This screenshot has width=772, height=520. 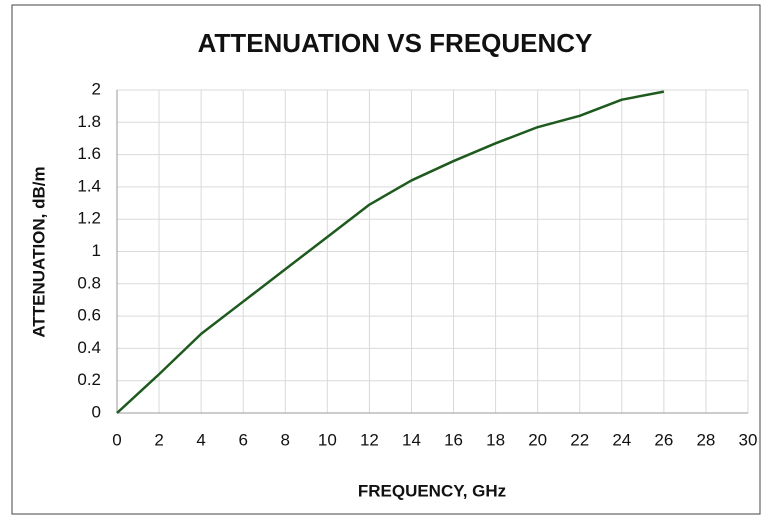 I want to click on x-tick-label: 16, so click(x=453, y=439).